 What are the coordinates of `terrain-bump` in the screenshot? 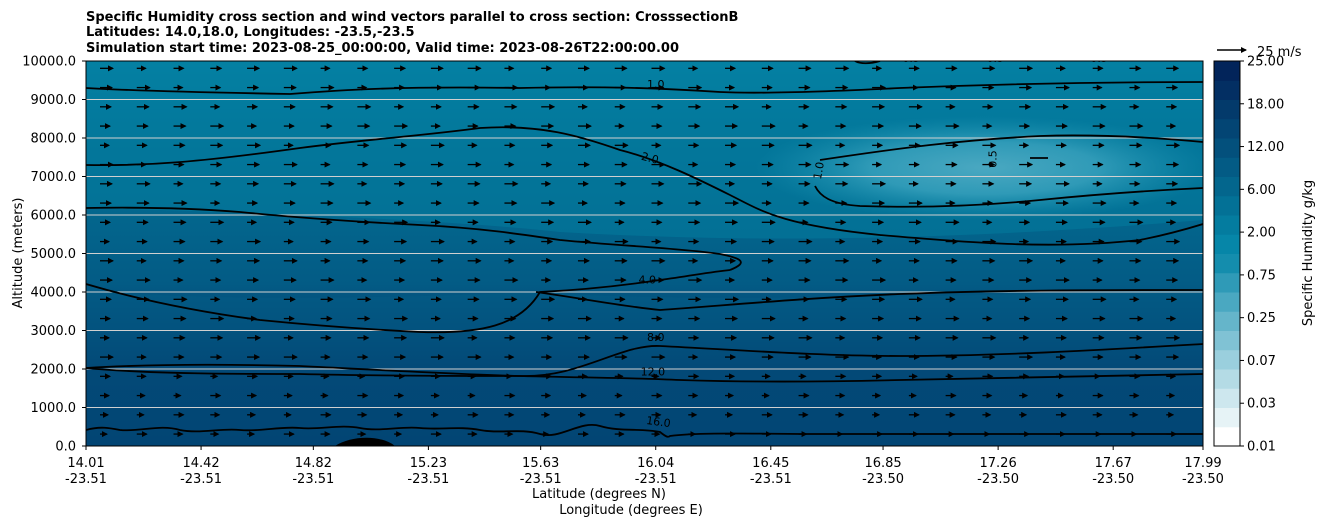 It's located at (365, 441).